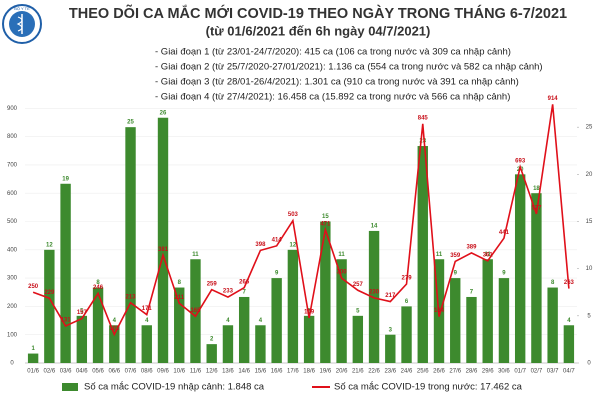  What do you see at coordinates (277, 240) in the screenshot?
I see `line-label: 414` at bounding box center [277, 240].